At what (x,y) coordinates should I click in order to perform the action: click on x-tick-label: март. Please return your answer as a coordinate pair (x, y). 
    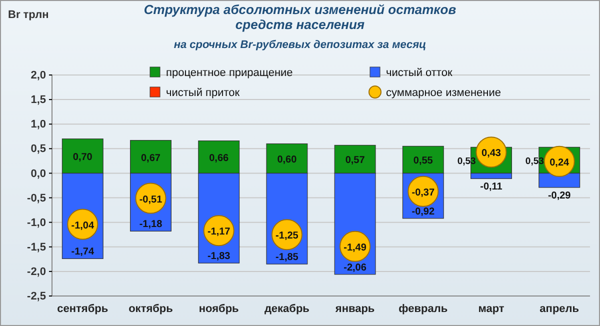
    Looking at the image, I should click on (491, 309).